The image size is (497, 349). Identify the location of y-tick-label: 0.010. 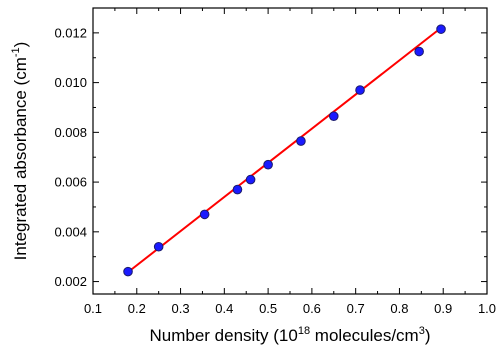
(70, 82).